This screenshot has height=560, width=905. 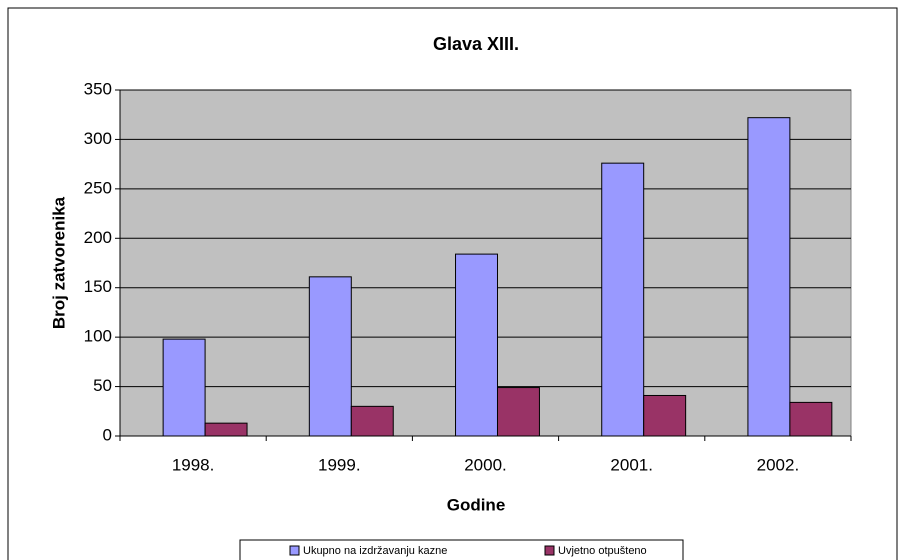 I want to click on x-tick-label: 2001., so click(x=631, y=464).